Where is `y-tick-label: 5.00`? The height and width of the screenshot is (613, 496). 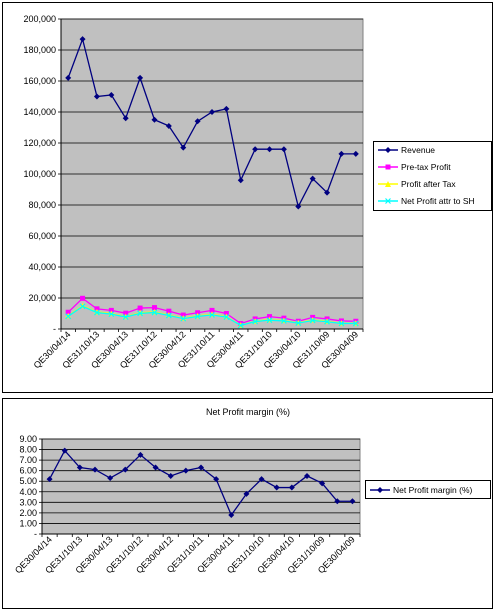
y-tick-label: 5.00 is located at coordinates (28, 481).